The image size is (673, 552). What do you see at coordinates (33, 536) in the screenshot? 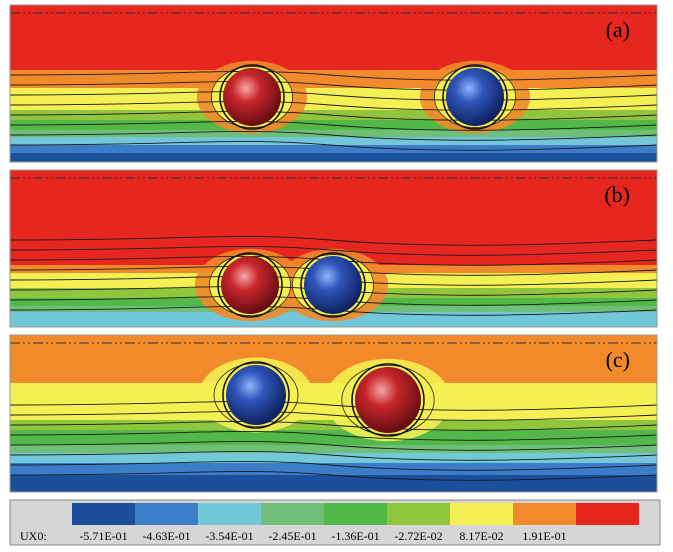
I see `legend-title: UX0:` at bounding box center [33, 536].